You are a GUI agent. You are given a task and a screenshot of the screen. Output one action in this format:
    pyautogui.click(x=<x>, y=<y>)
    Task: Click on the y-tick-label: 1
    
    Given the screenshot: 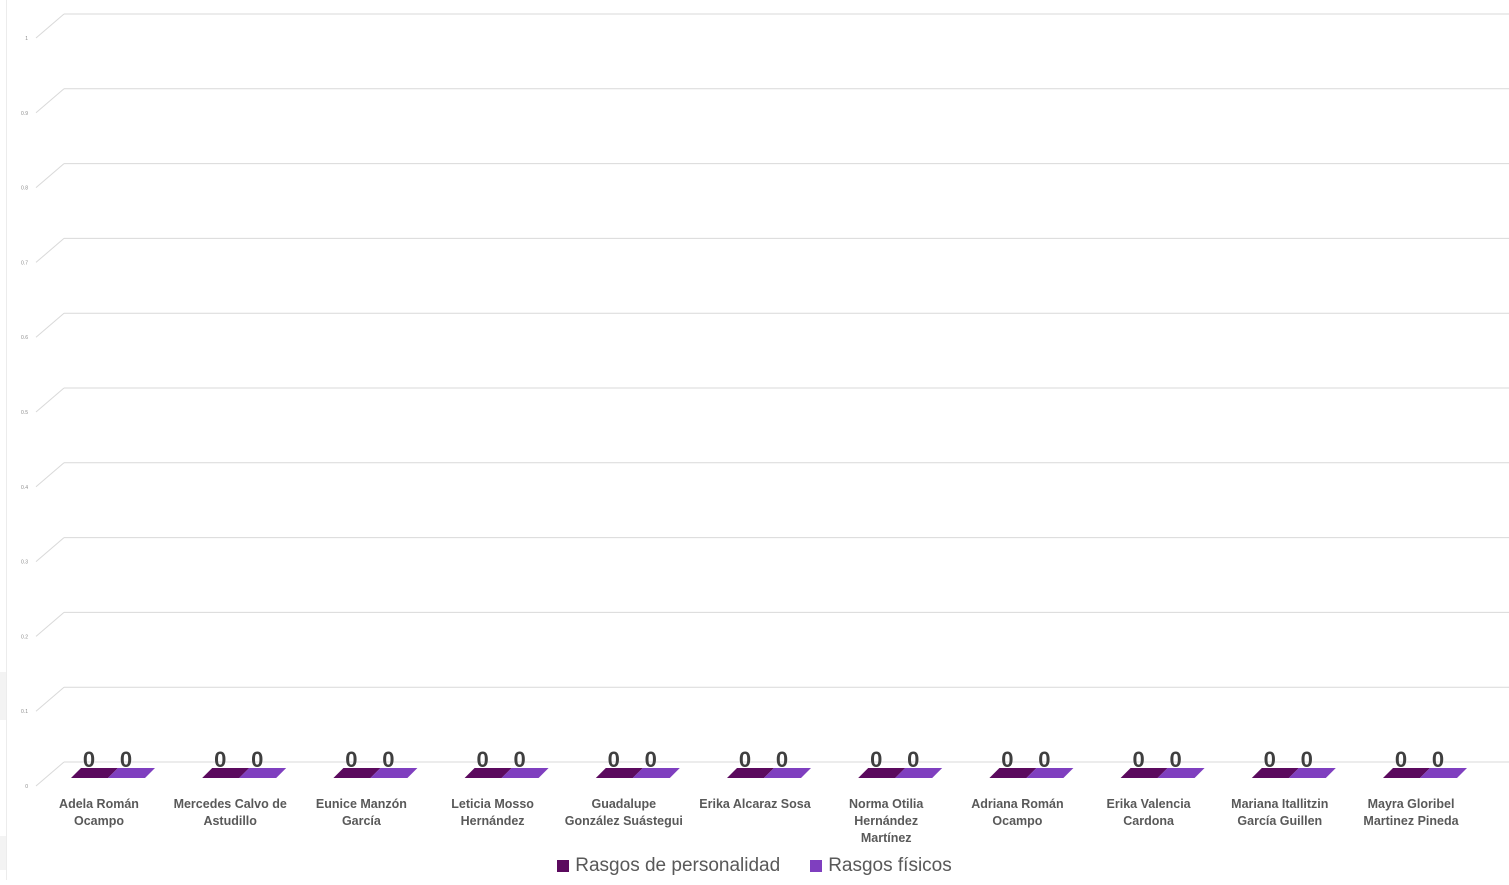 What is the action you would take?
    pyautogui.click(x=26, y=39)
    